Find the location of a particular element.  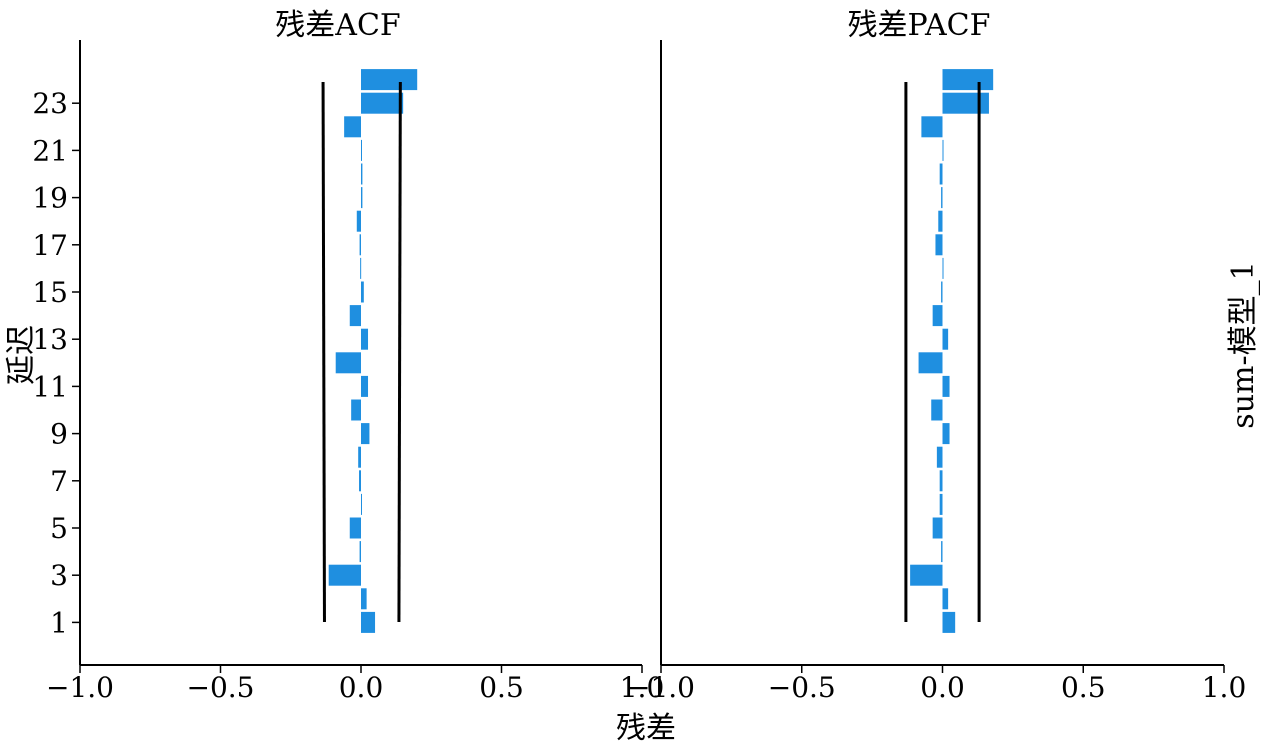

y-tick-label: 1 is located at coordinates (59, 622).